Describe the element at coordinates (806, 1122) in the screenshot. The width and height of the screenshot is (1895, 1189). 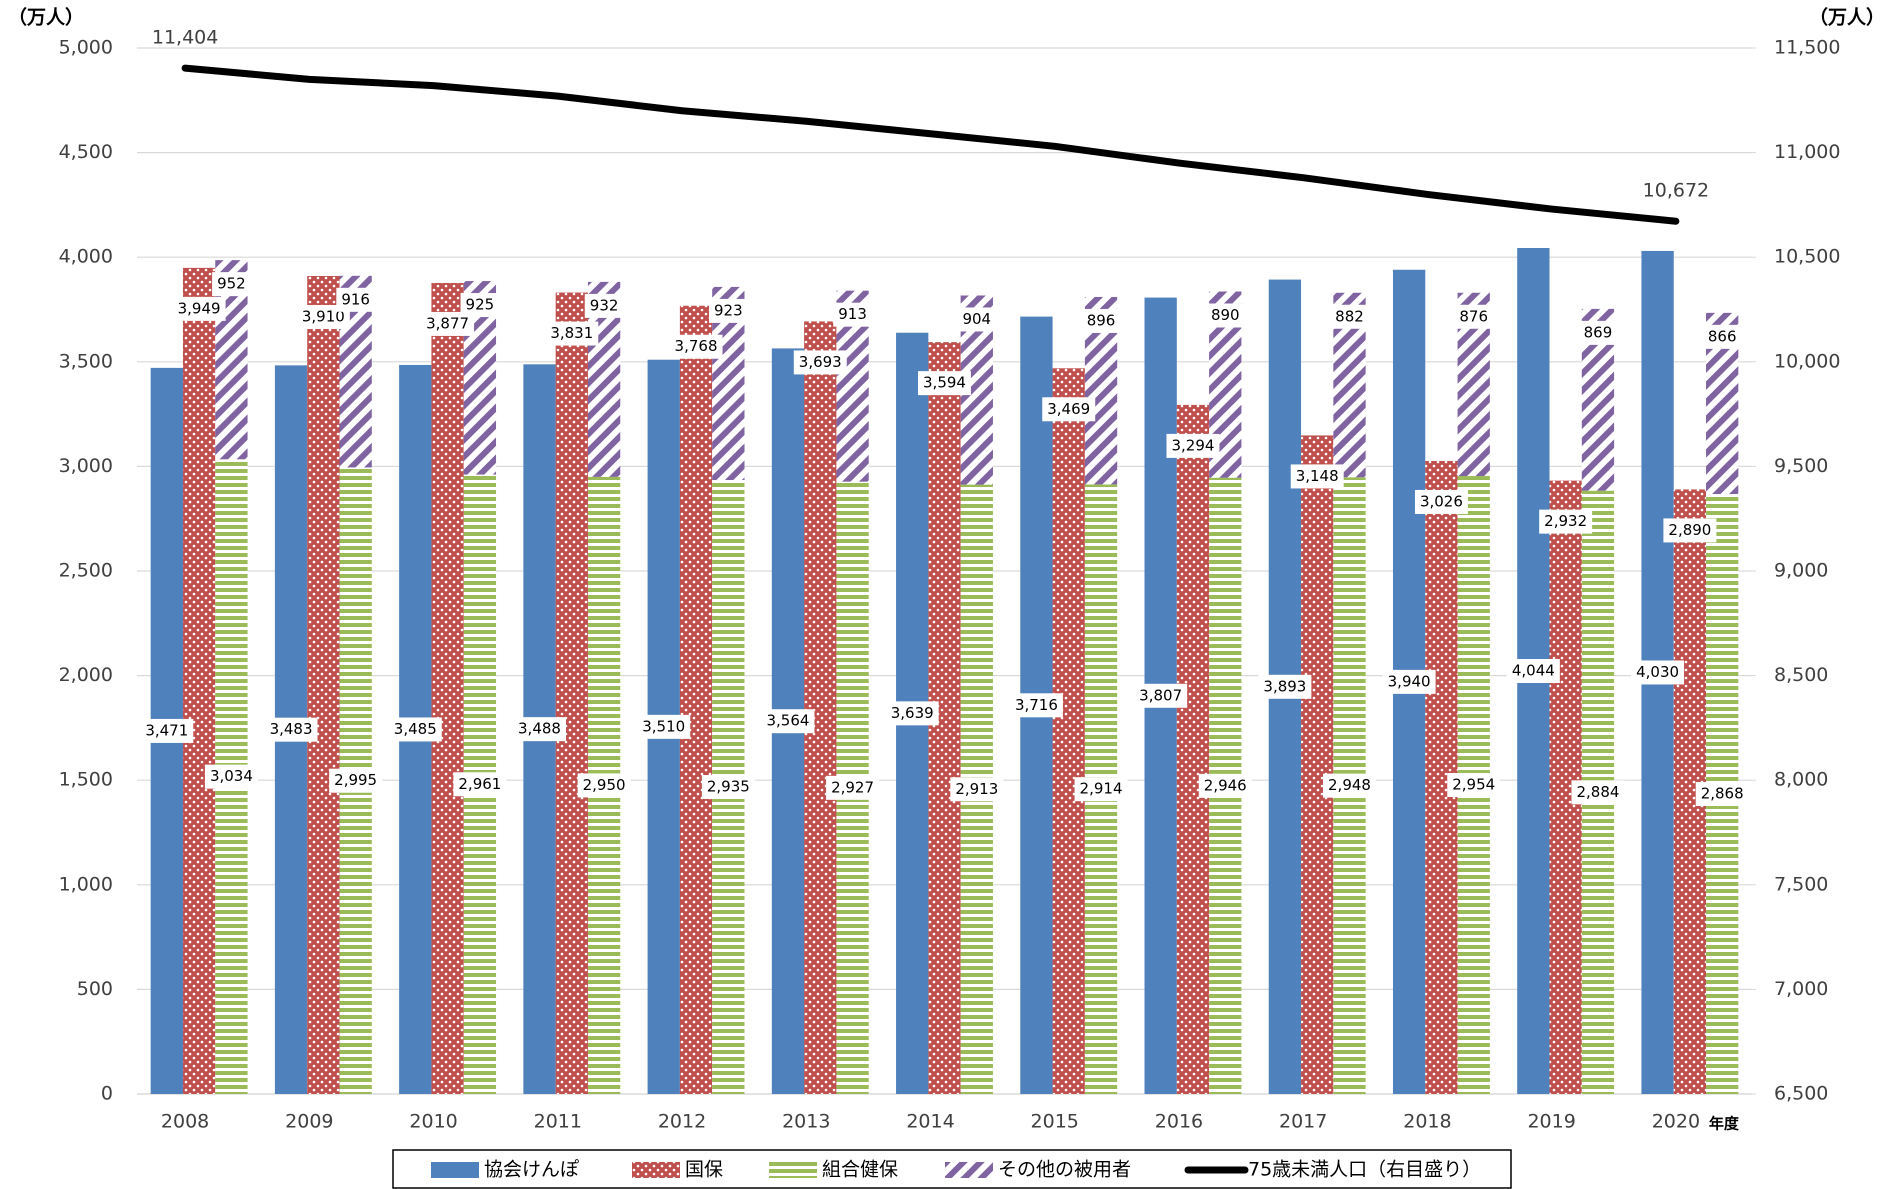
I see `x-tick-label: 2013` at that location.